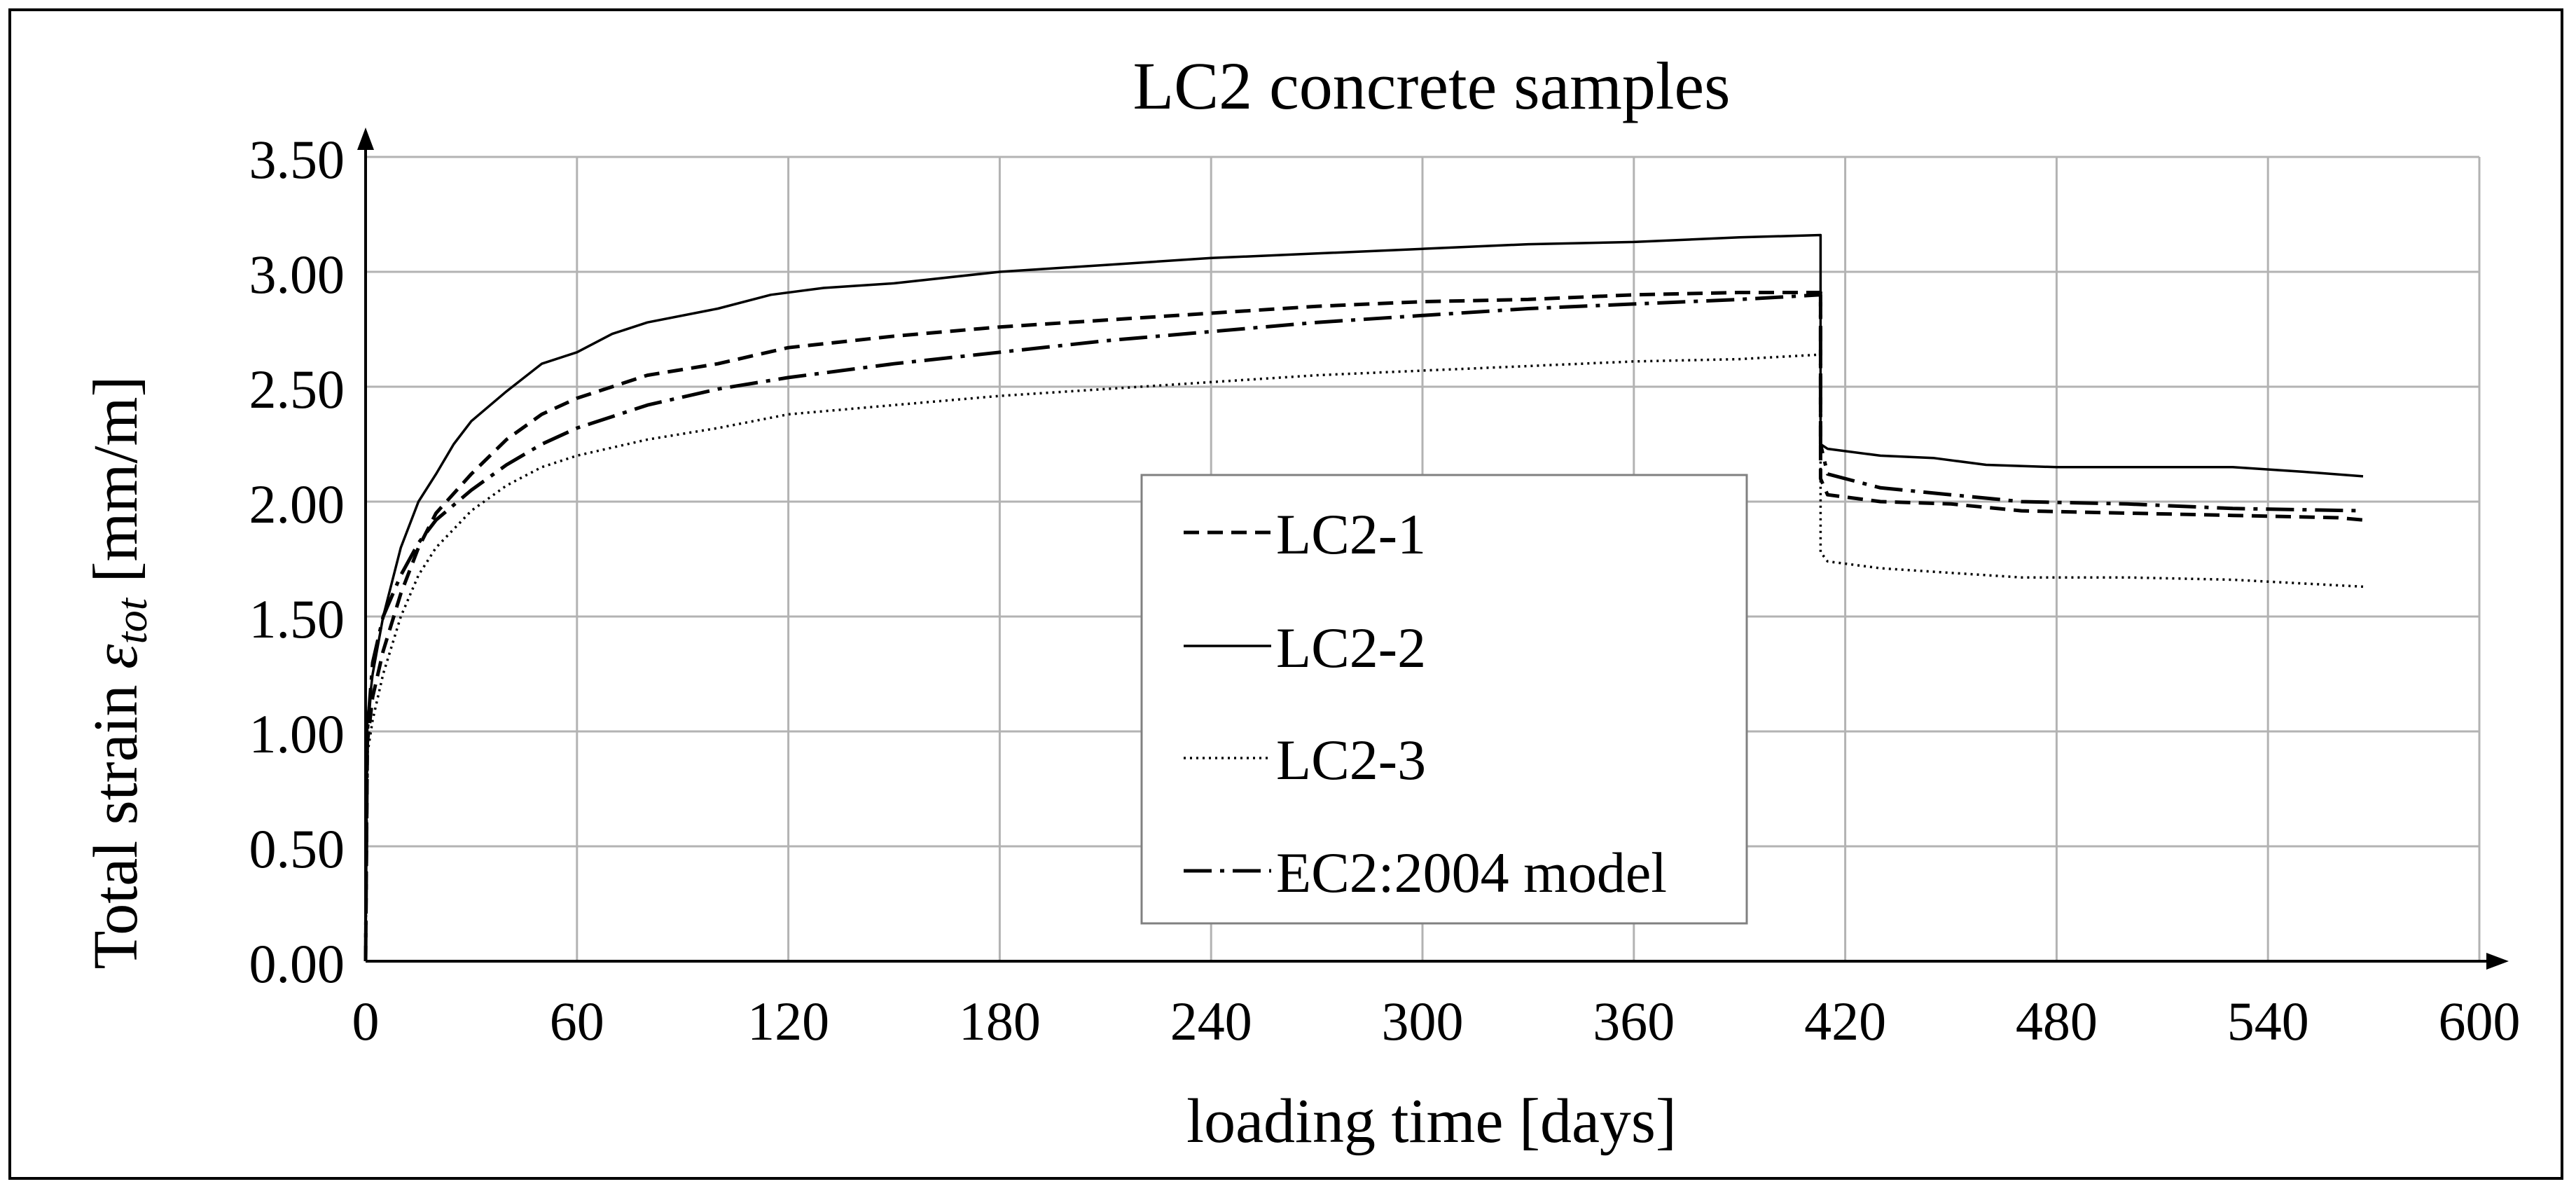  I want to click on x-tick-label: 180, so click(1000, 1021).